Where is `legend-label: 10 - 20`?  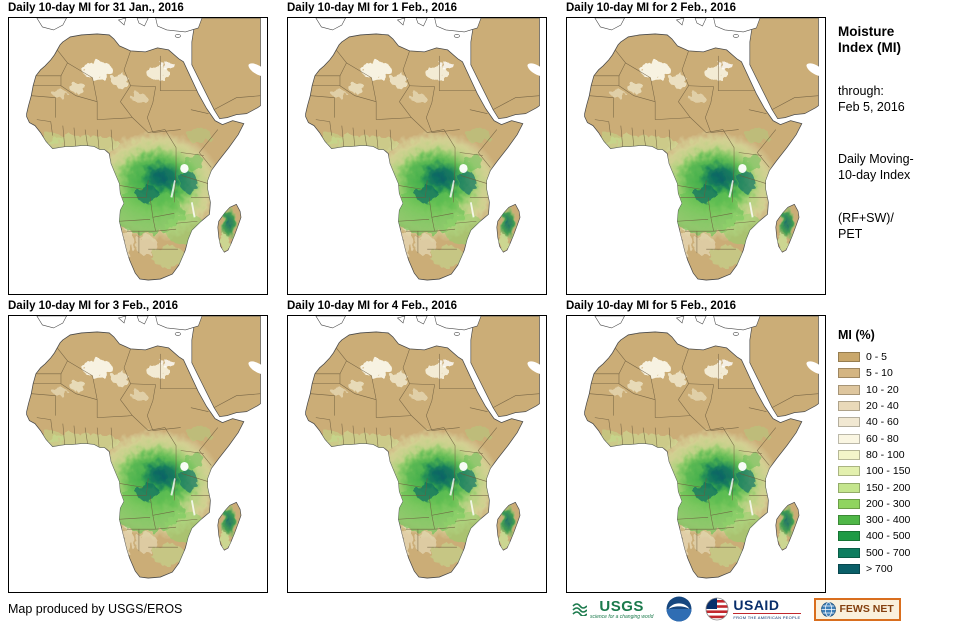
legend-label: 10 - 20 is located at coordinates (882, 389).